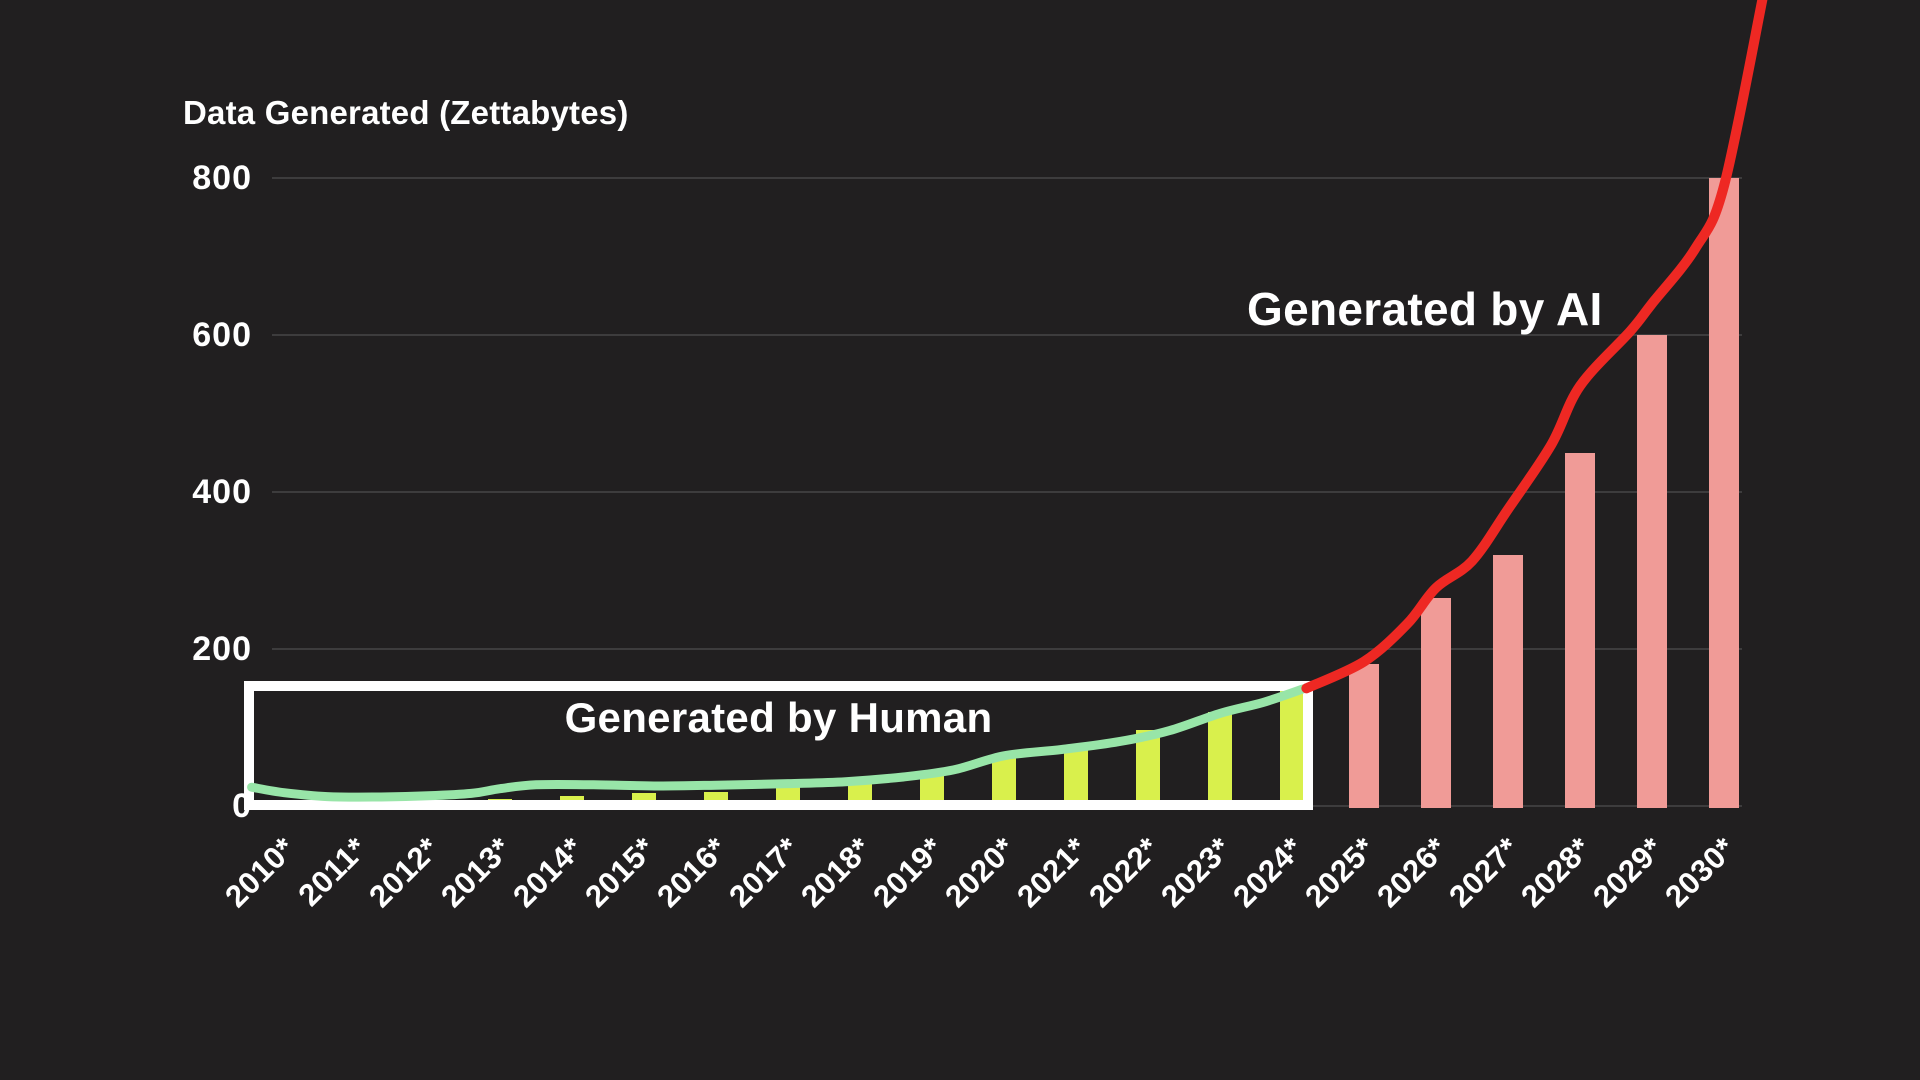 Image resolution: width=1920 pixels, height=1080 pixels. Describe the element at coordinates (1364, 735) in the screenshot. I see `bar-ai-2025` at that location.